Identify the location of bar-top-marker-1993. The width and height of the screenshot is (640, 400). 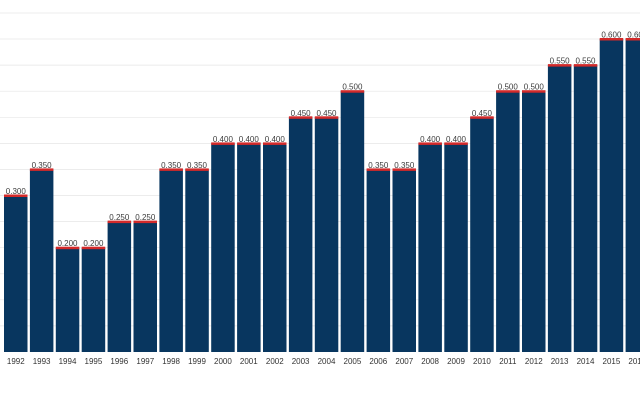
(41, 169).